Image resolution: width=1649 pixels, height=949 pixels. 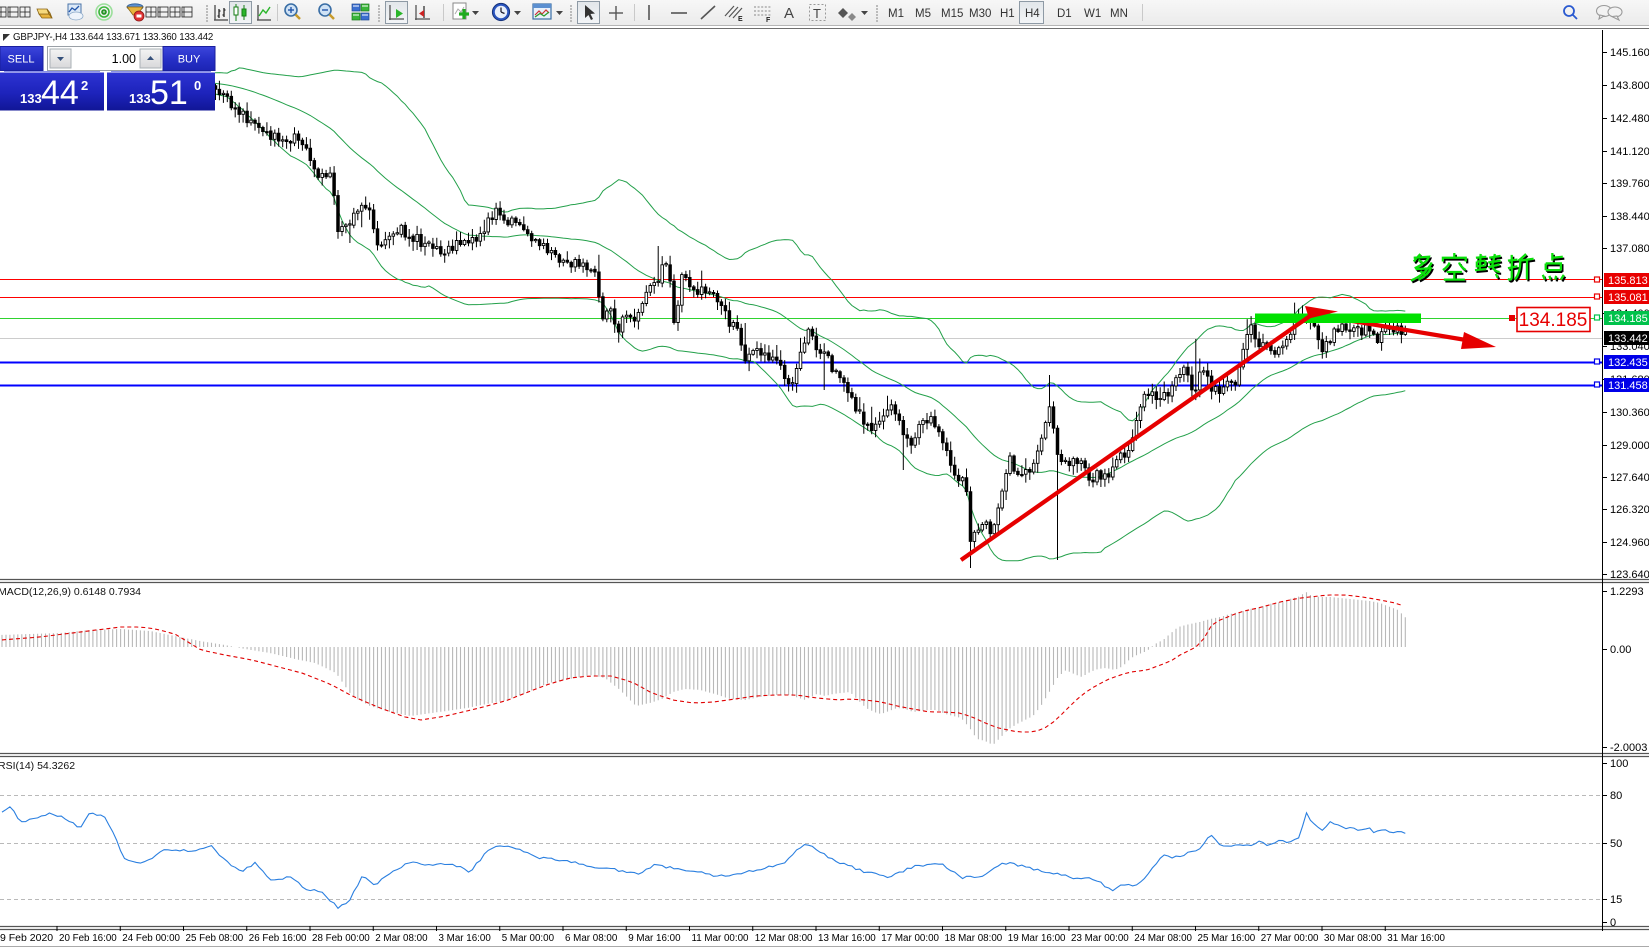 I want to click on svg-text: 123.640, so click(x=1629, y=575).